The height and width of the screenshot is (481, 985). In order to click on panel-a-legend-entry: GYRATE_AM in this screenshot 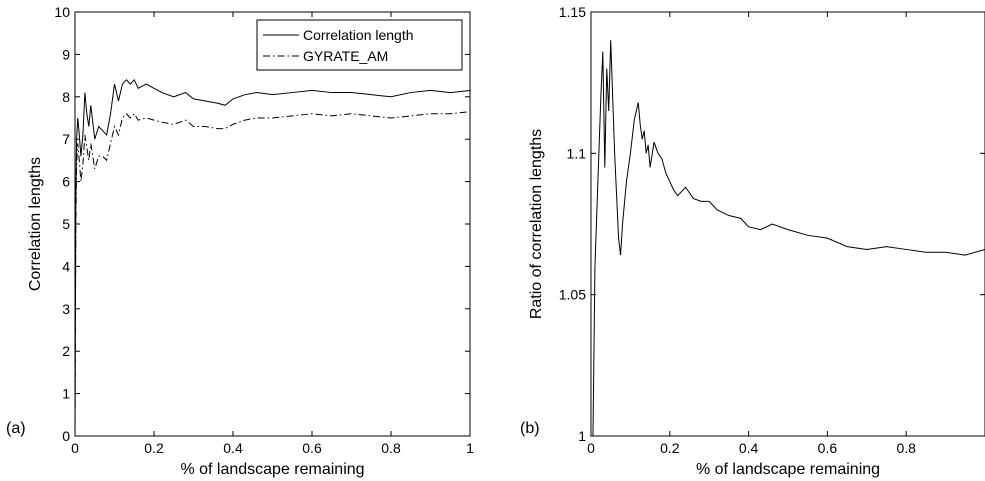, I will do `click(345, 56)`.